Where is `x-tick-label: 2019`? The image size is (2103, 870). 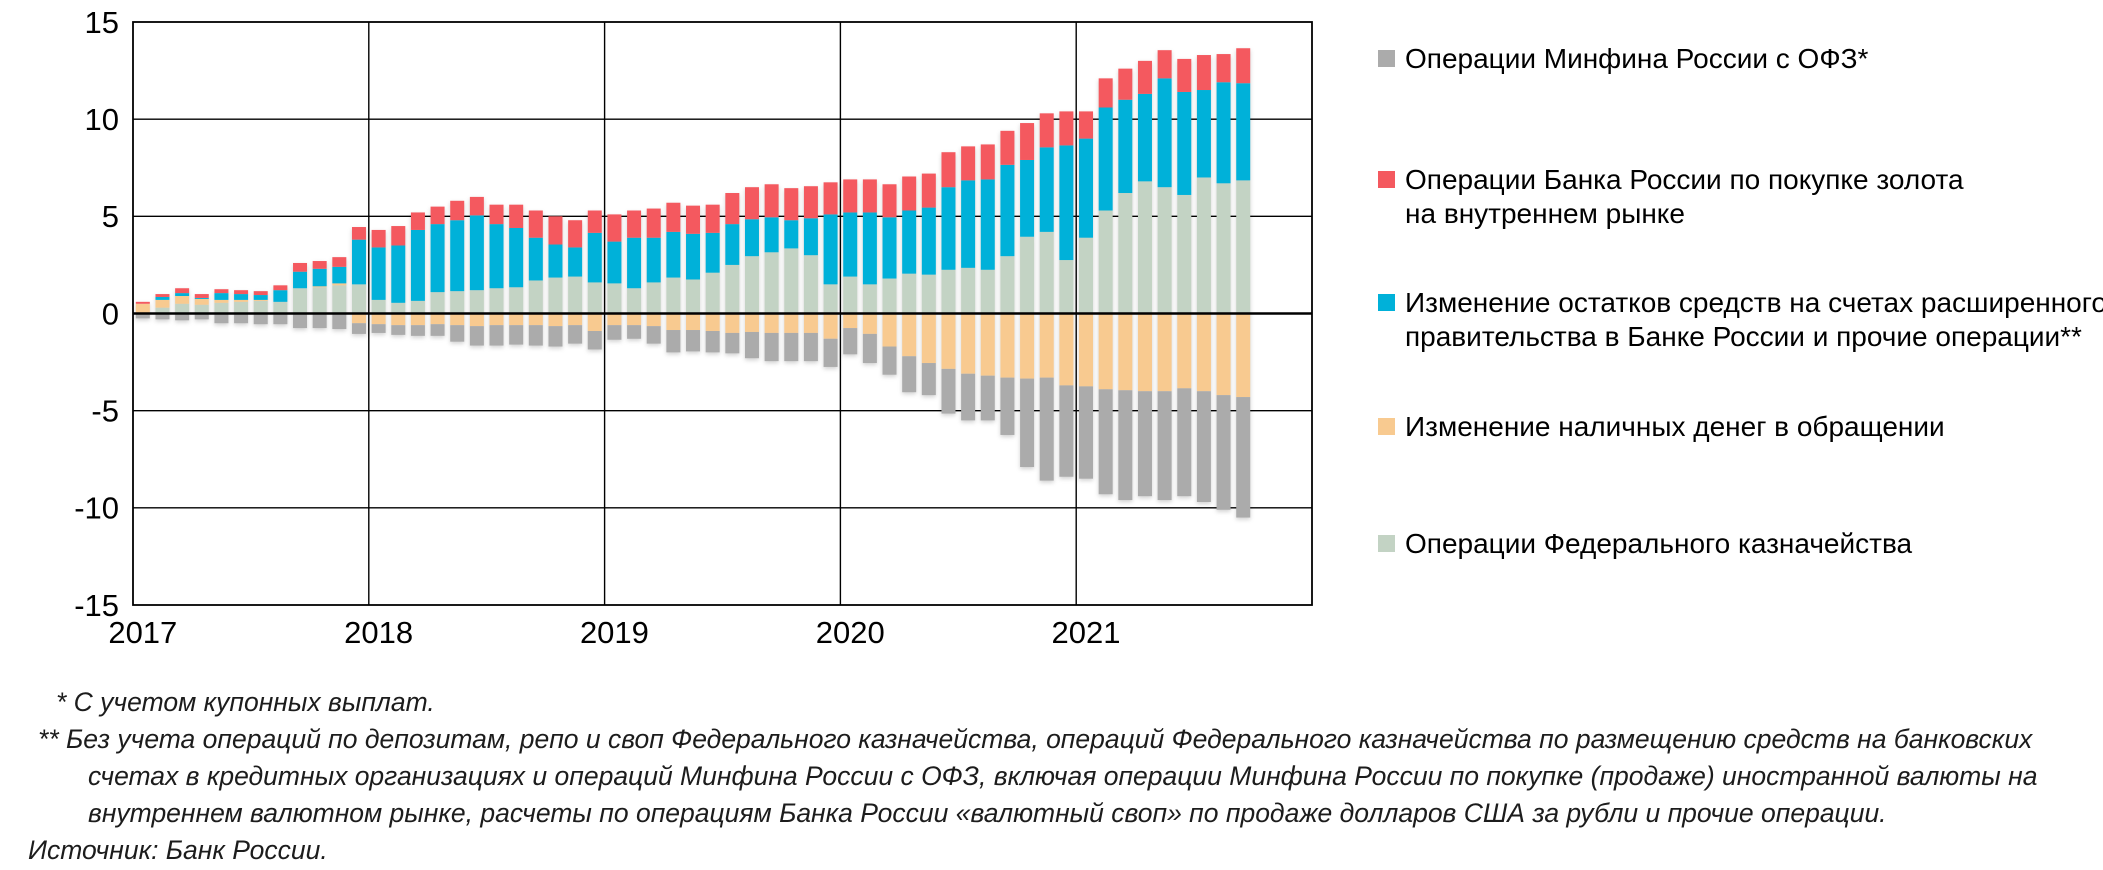 x-tick-label: 2019 is located at coordinates (614, 632).